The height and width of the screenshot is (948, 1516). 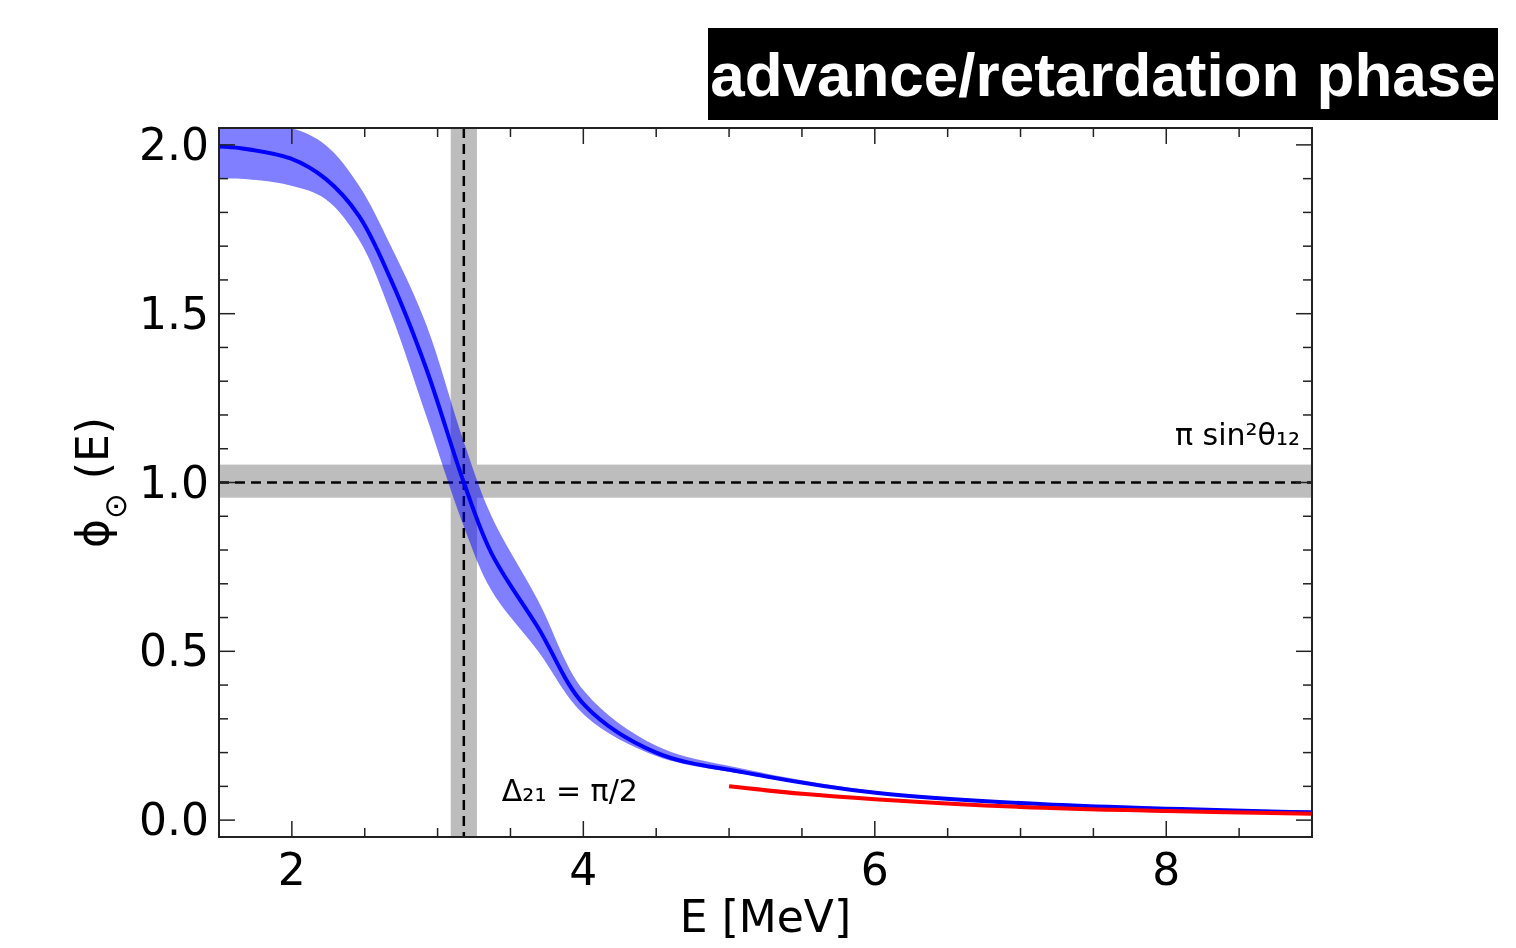 What do you see at coordinates (1103, 74) in the screenshot?
I see `chart-title: advance/retardation phase` at bounding box center [1103, 74].